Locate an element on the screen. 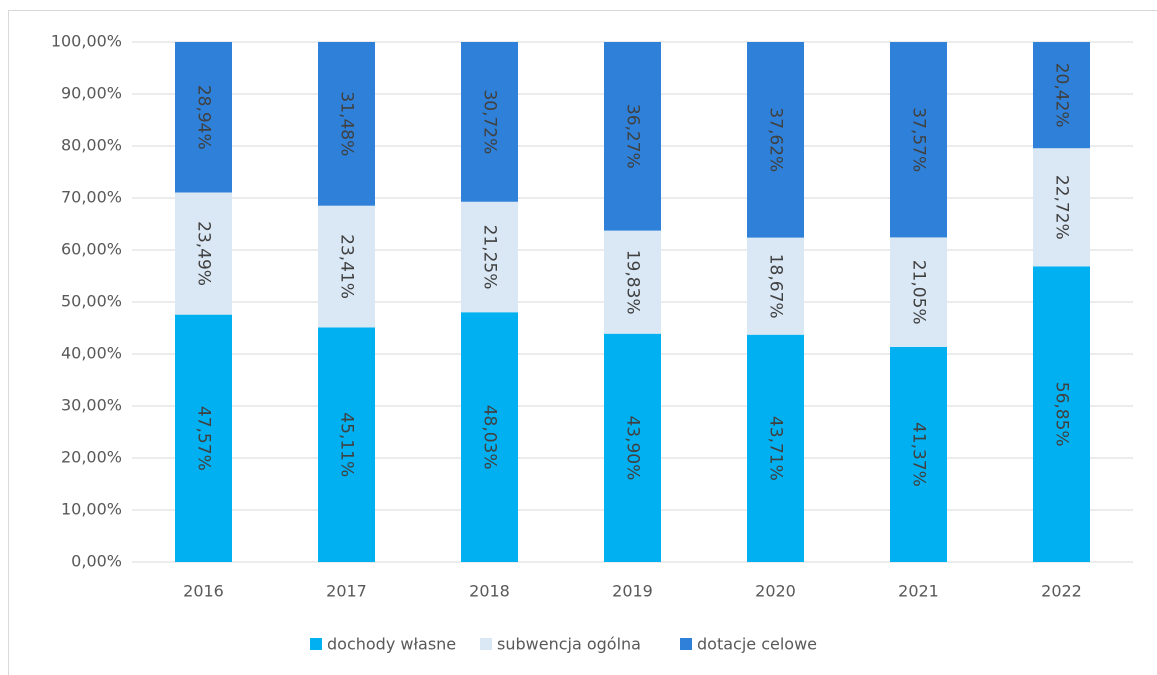  legend-label: dochody własne is located at coordinates (391, 644).